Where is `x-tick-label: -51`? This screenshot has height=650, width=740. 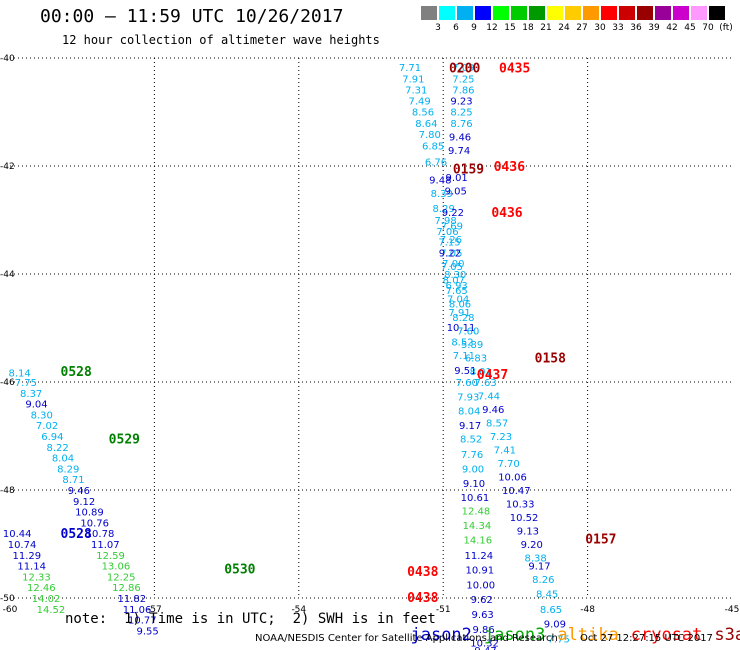
x-tick-label: -51 is located at coordinates (443, 610).